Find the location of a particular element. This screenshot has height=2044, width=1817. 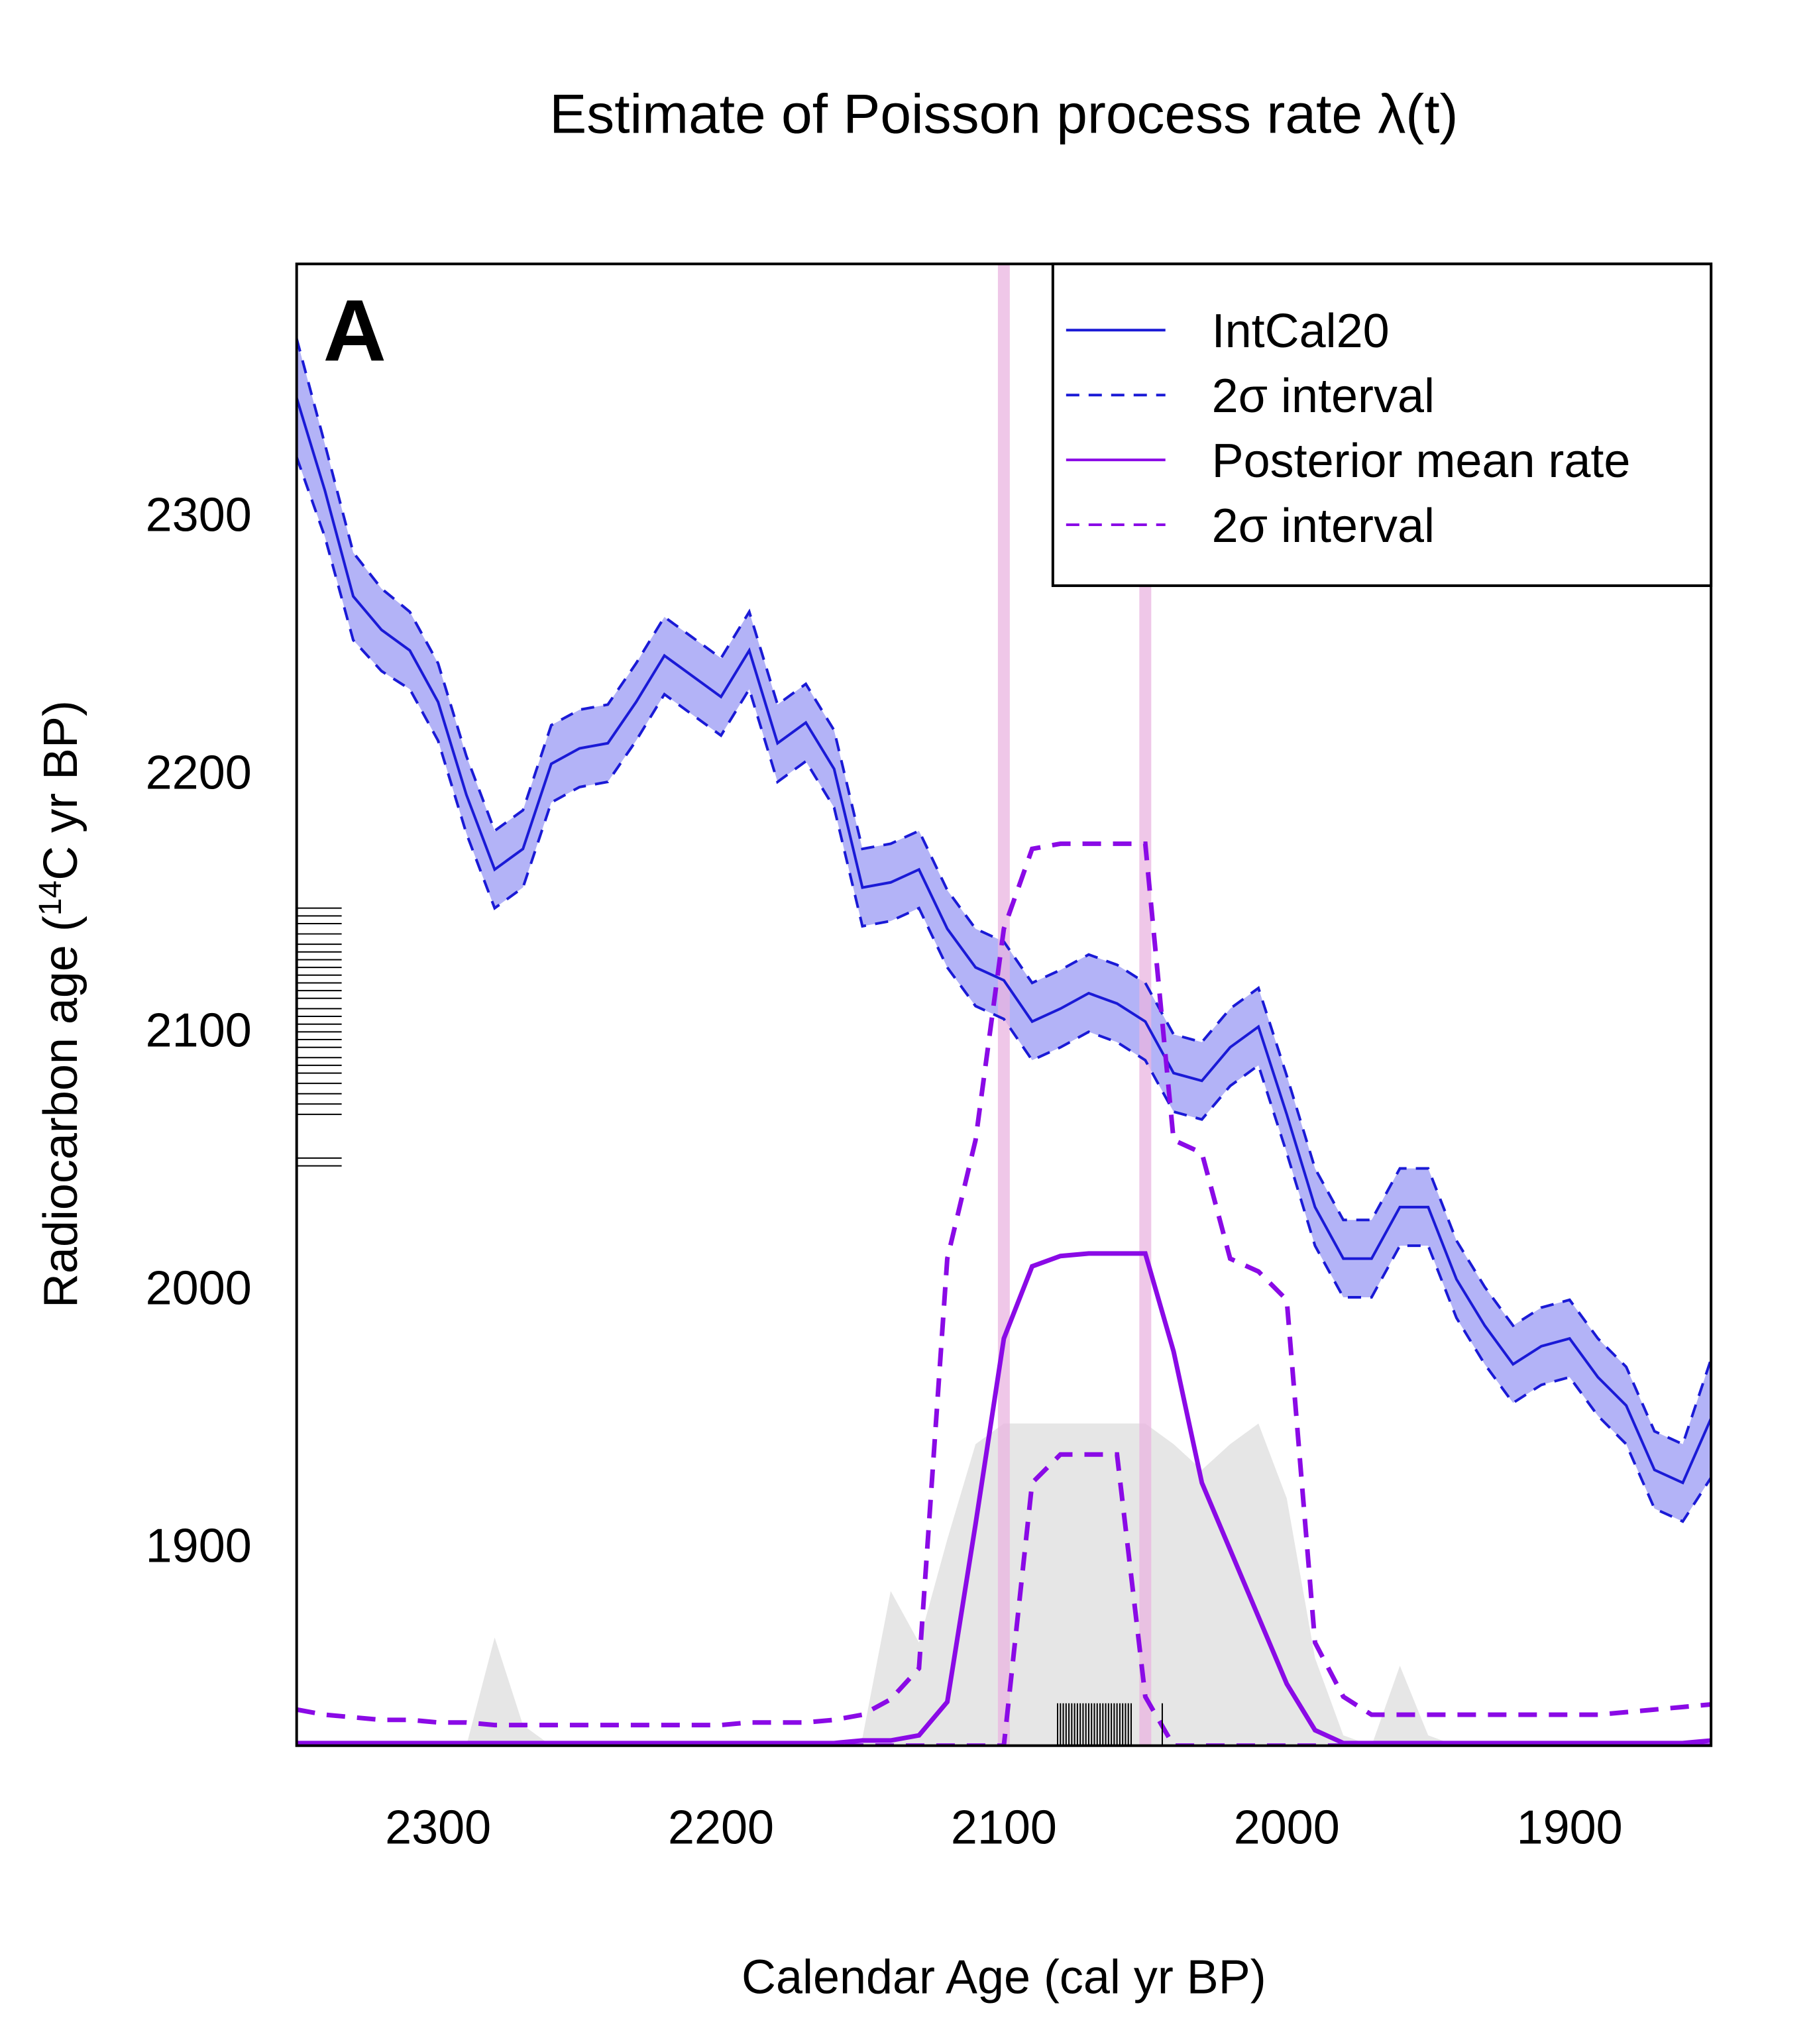

x-tick-label: 2300 is located at coordinates (438, 1828).